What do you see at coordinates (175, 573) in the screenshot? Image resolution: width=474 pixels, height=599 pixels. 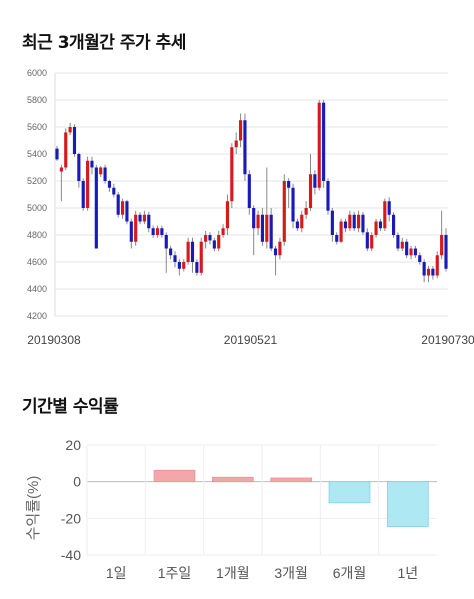 I see `x-category-label: 1주일` at bounding box center [175, 573].